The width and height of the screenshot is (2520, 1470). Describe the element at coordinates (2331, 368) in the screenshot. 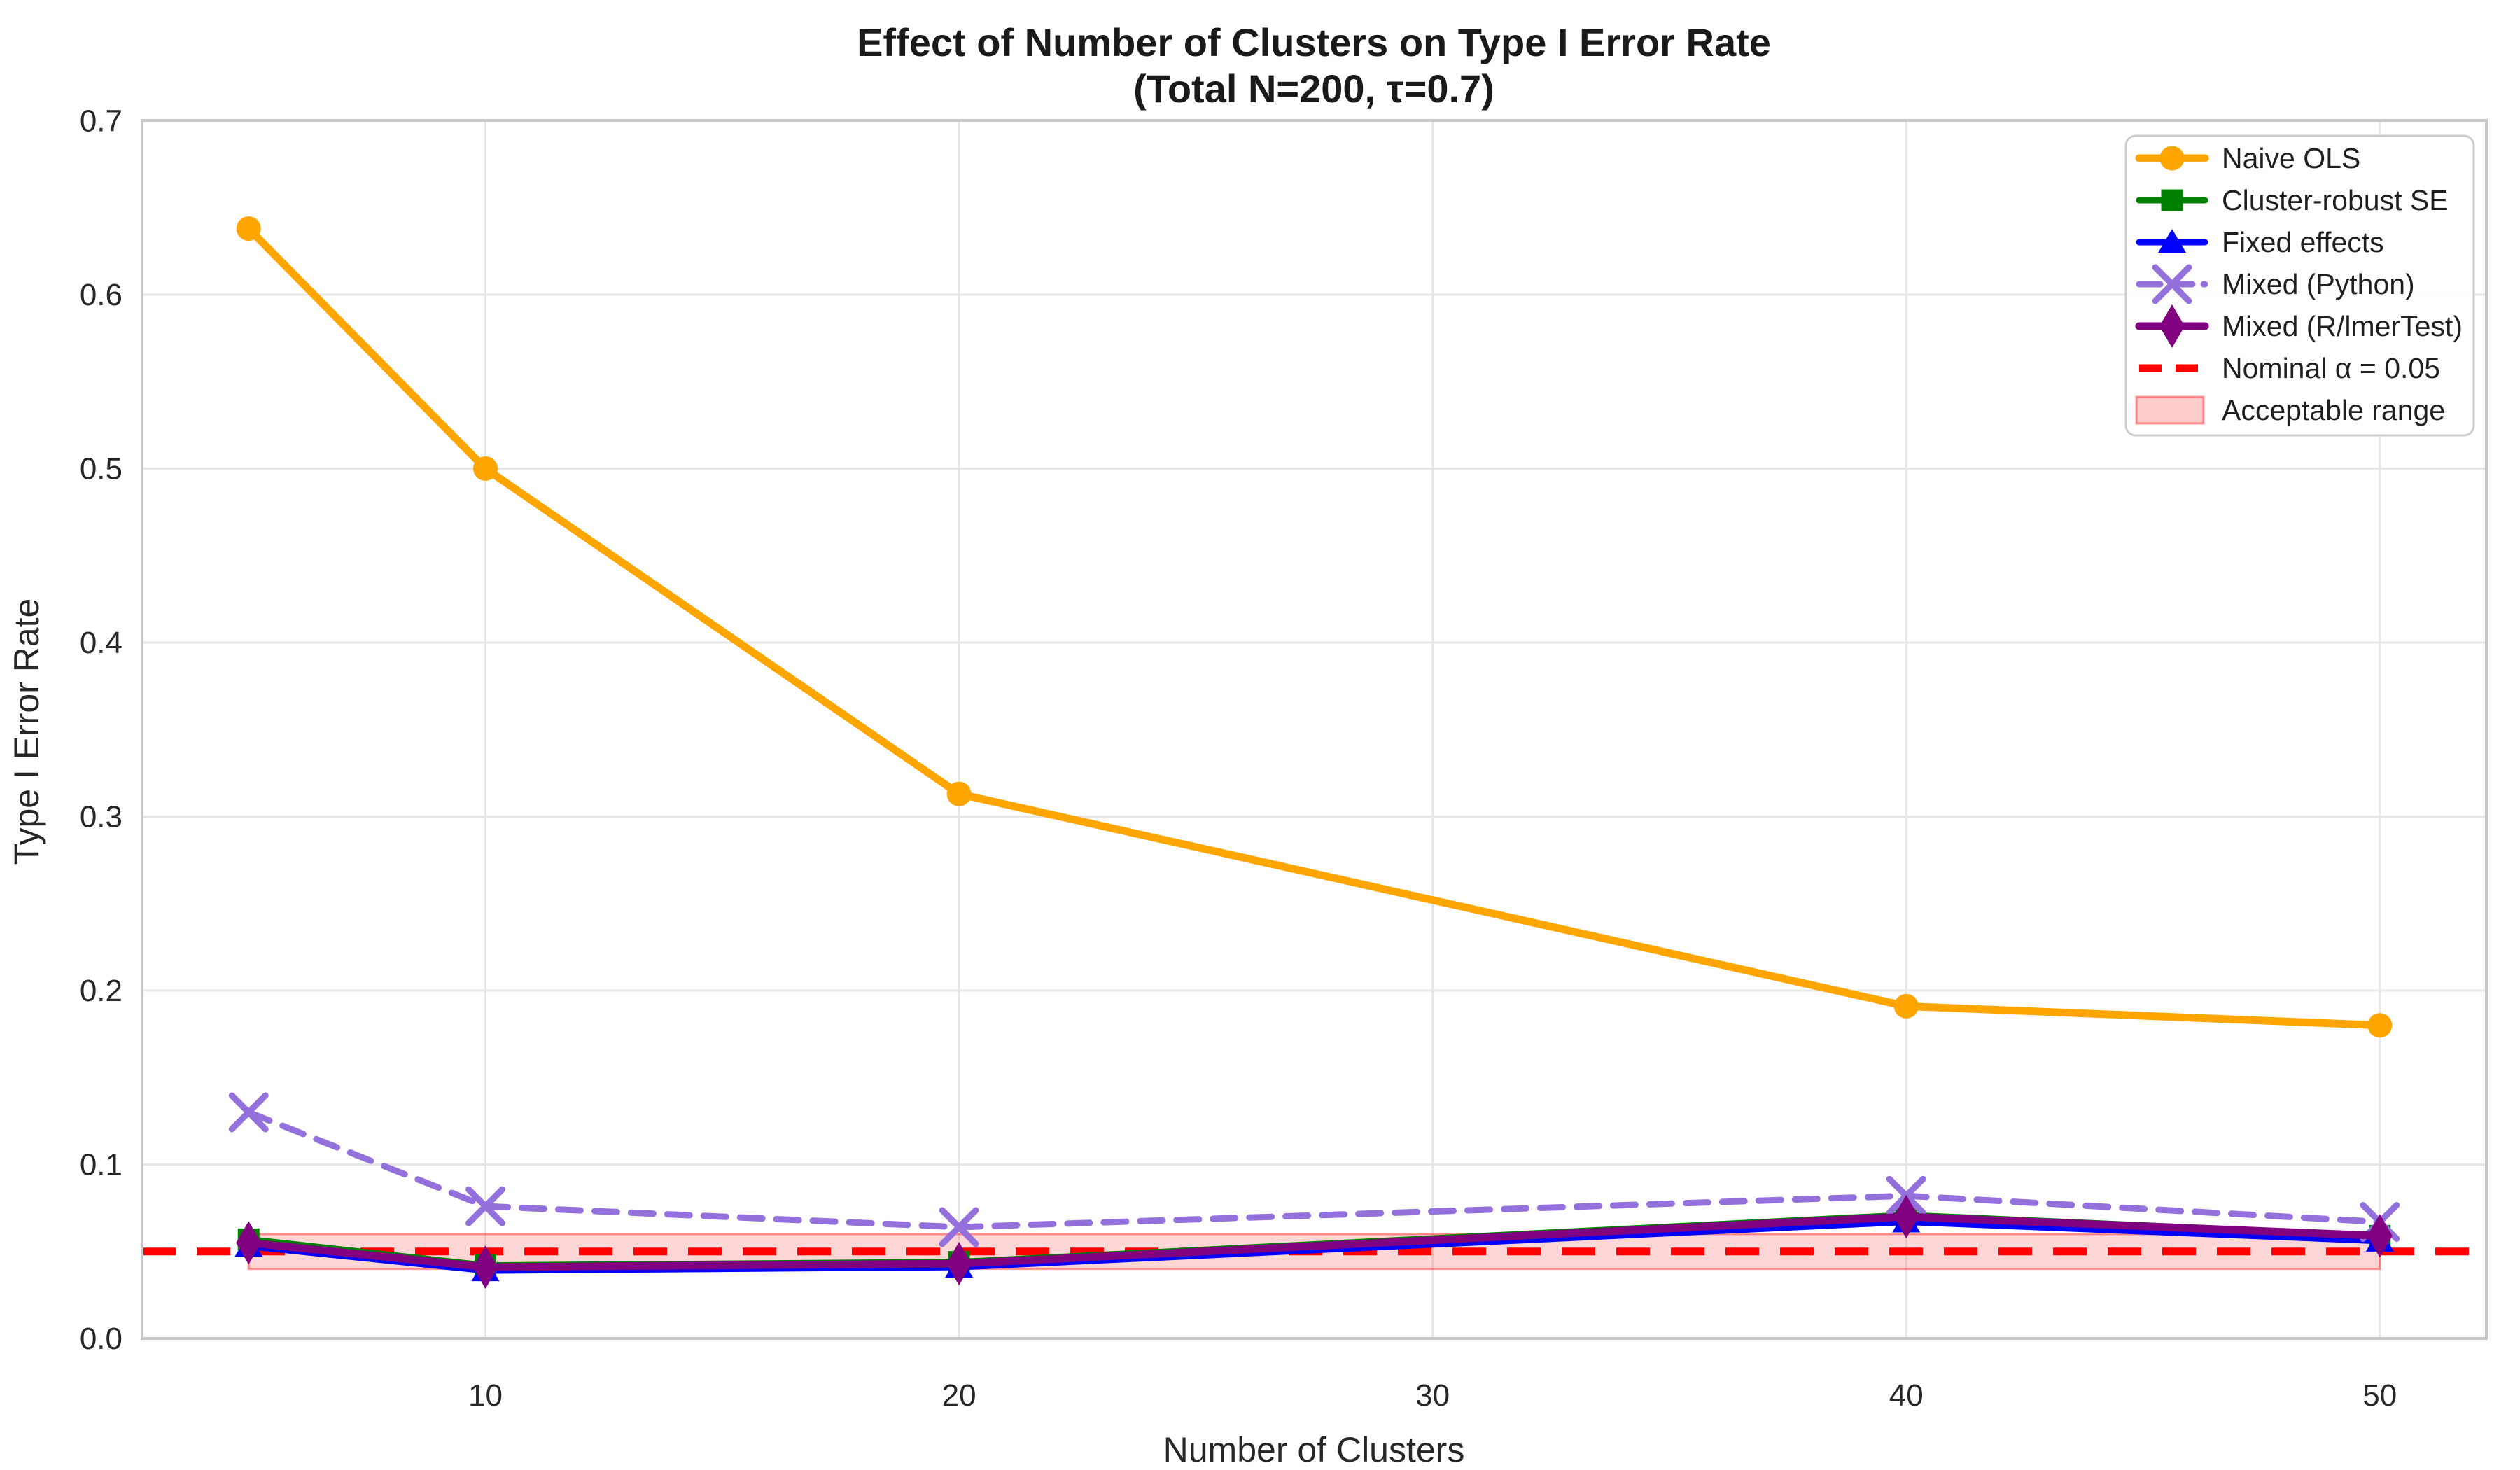

I see `legend-label: Nominal α = 0.05` at that location.